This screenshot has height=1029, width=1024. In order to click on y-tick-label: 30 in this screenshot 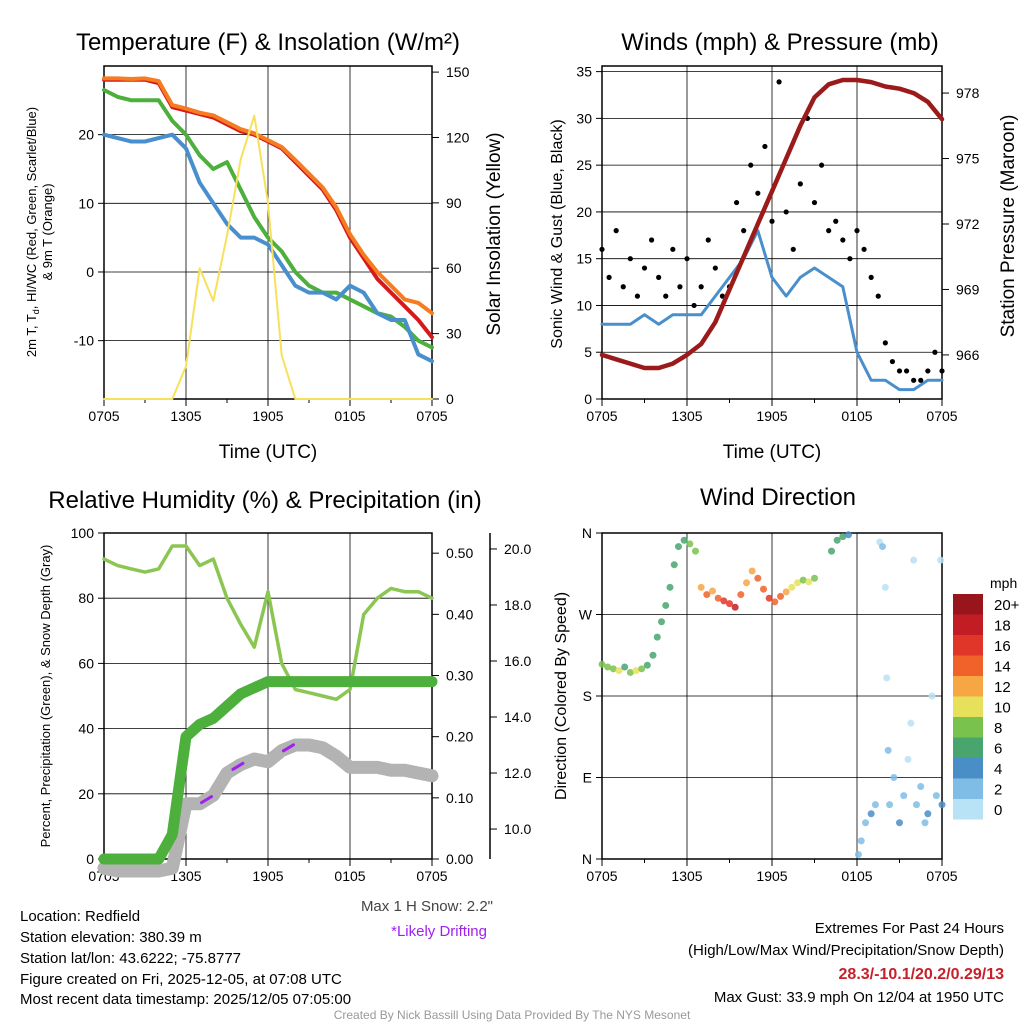, I will do `click(584, 118)`.